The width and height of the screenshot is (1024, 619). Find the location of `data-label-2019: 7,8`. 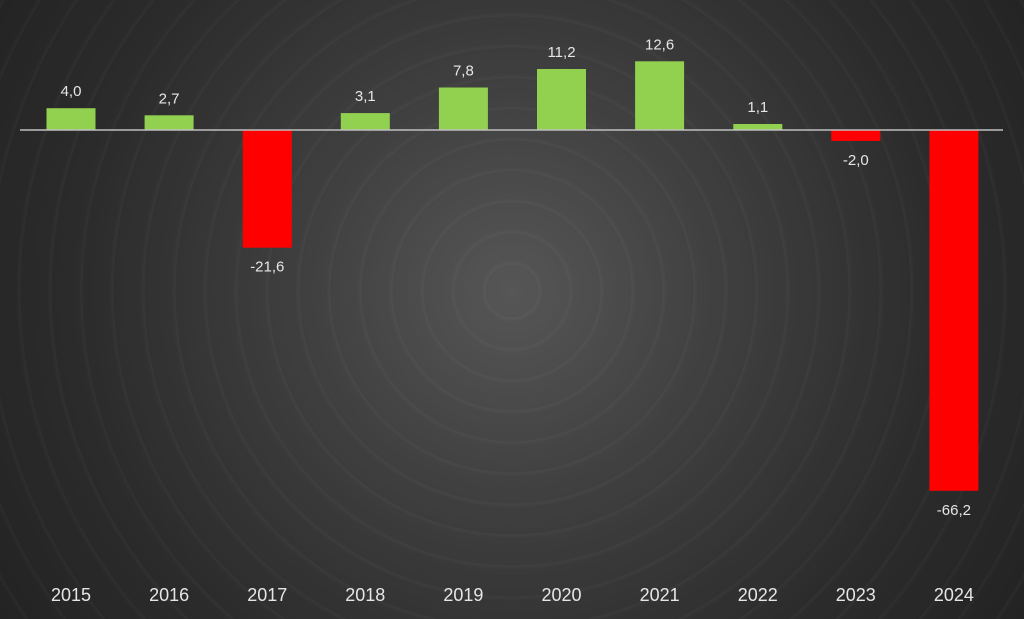

data-label-2019: 7,8 is located at coordinates (463, 71).